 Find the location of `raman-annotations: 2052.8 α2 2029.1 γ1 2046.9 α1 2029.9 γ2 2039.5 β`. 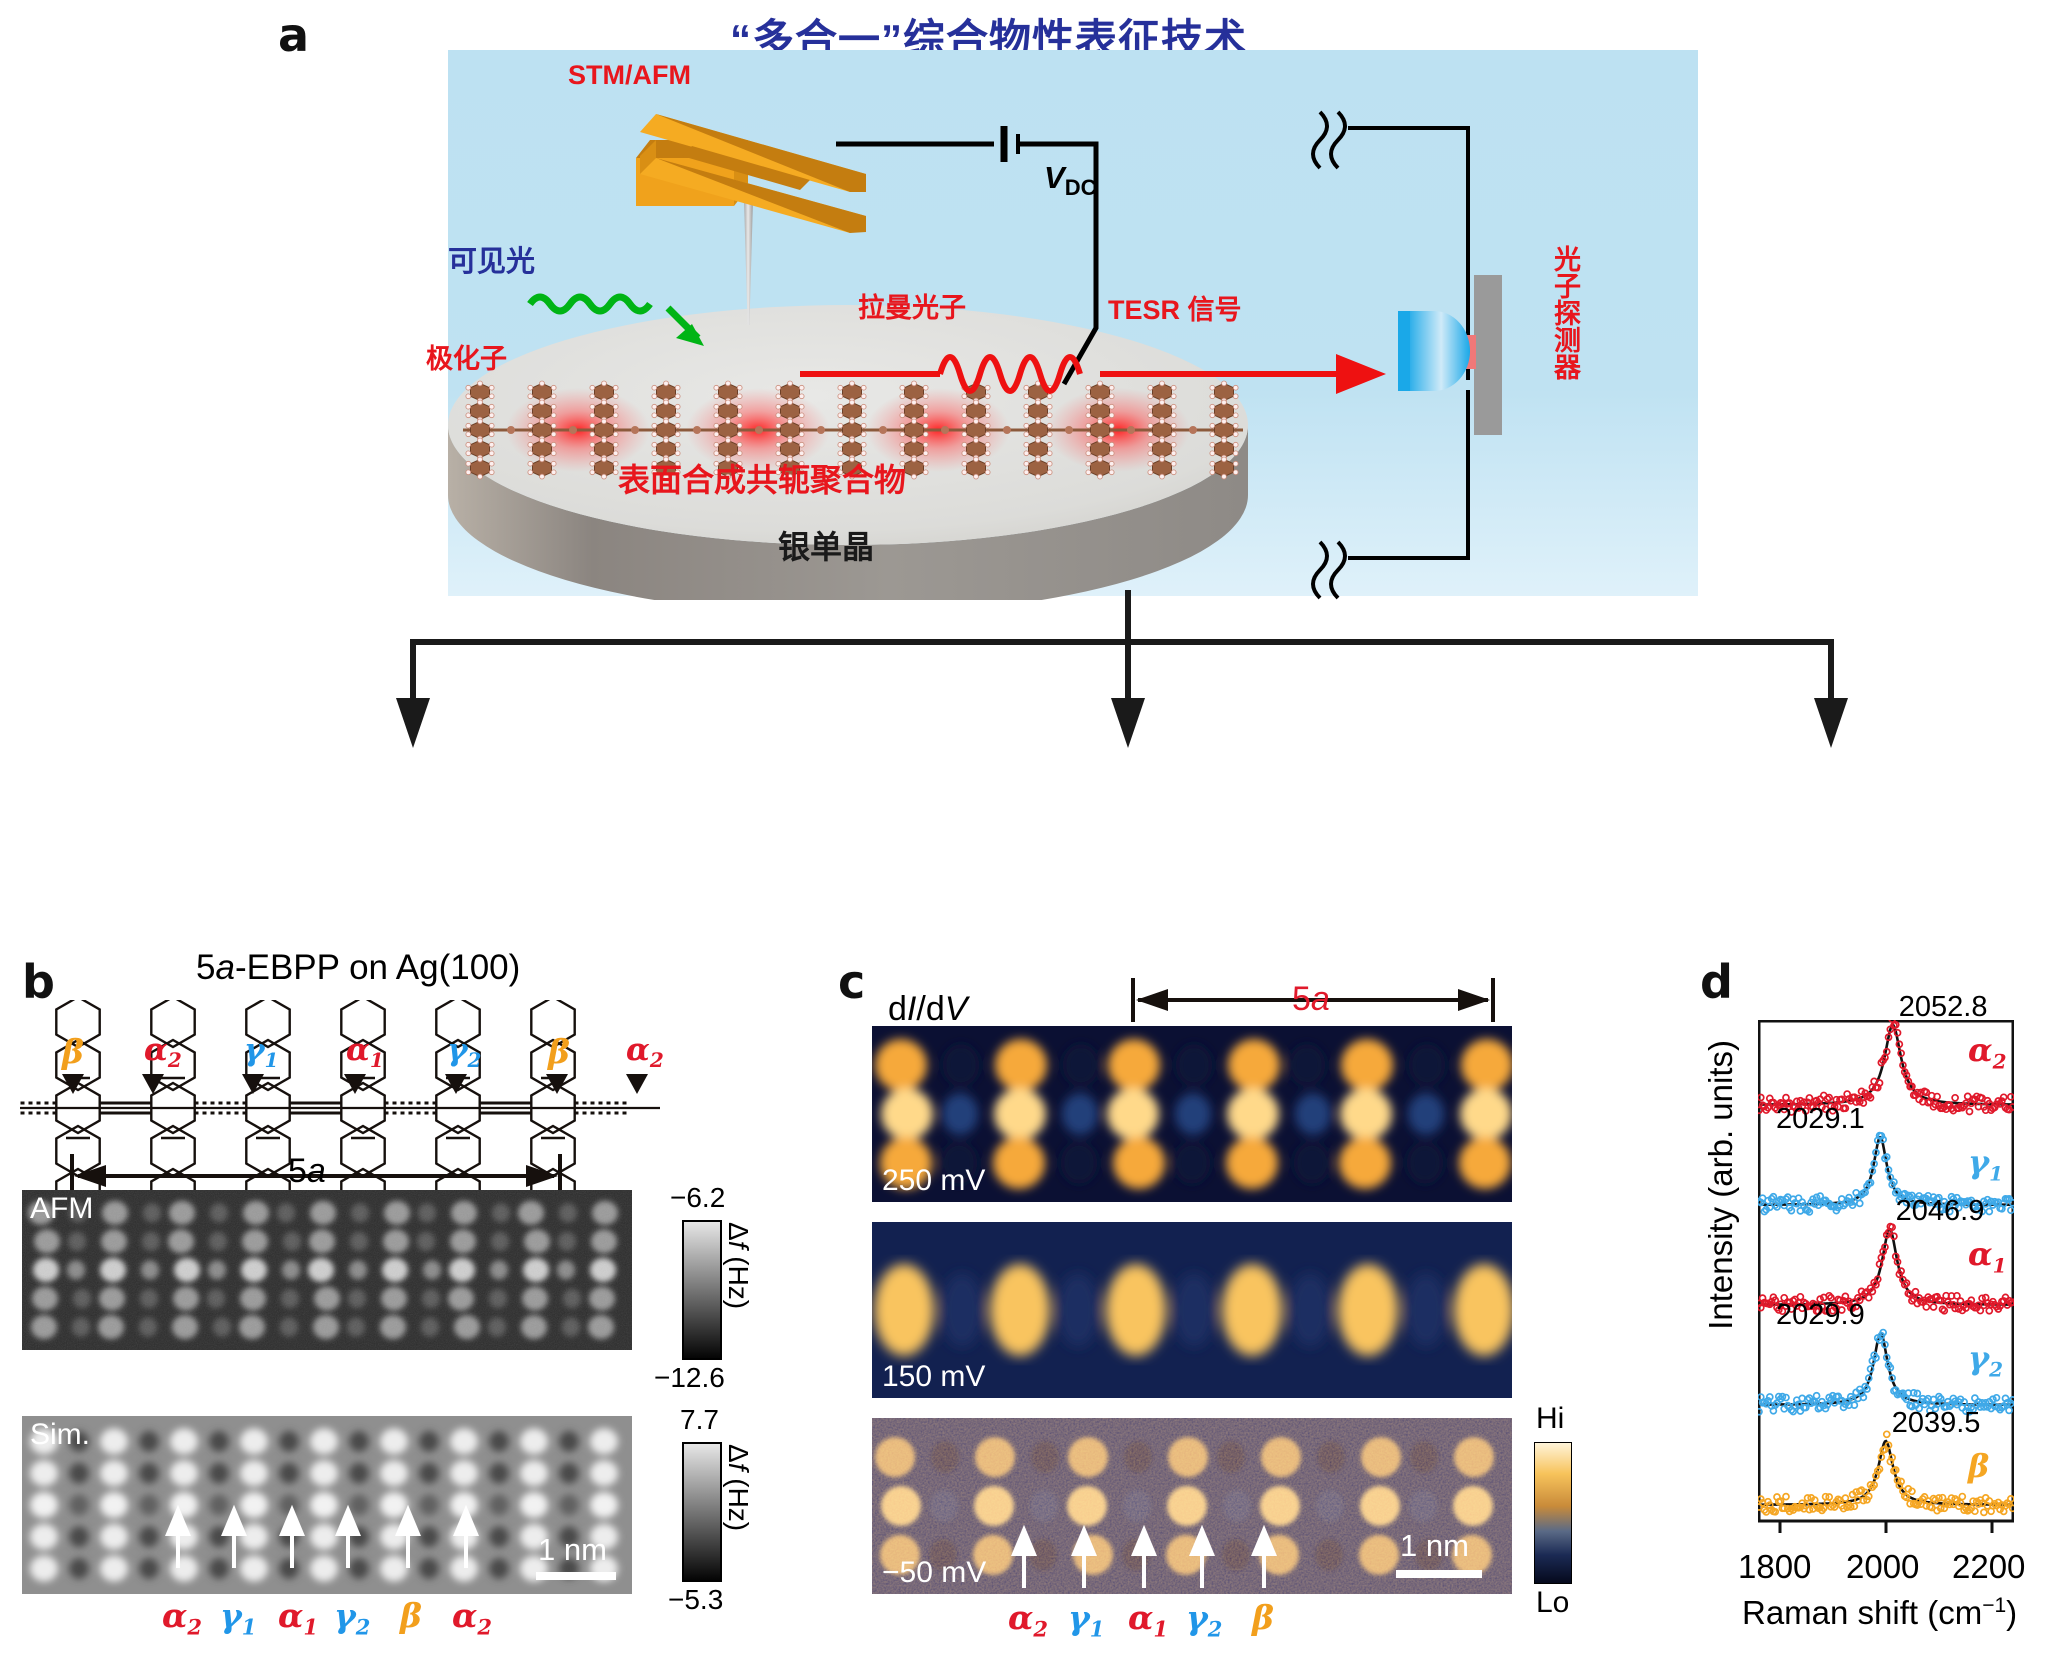

raman-annotations: 2052.8 α2 2029.1 γ1 2046.9 α1 2029.9 γ2 2039.5 β is located at coordinates (1903, 1265).